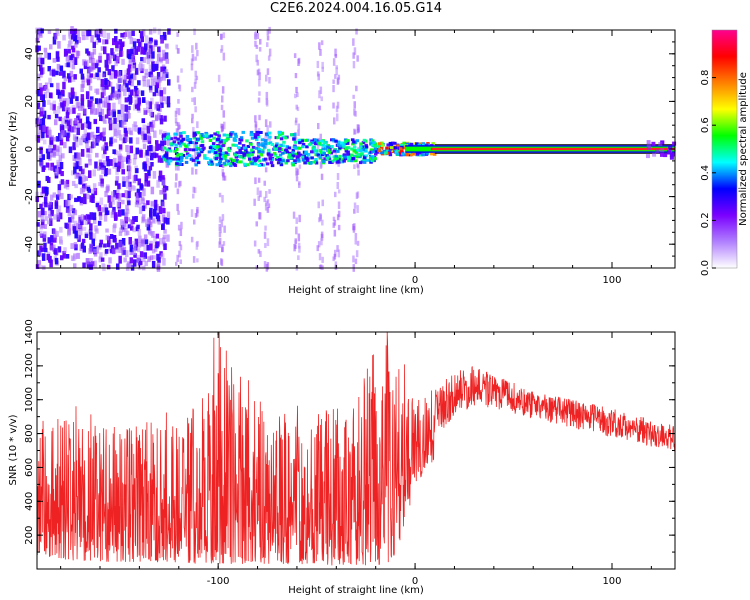 The height and width of the screenshot is (600, 750). Describe the element at coordinates (705, 268) in the screenshot. I see `colorbar-tick-label: 0.0` at that location.